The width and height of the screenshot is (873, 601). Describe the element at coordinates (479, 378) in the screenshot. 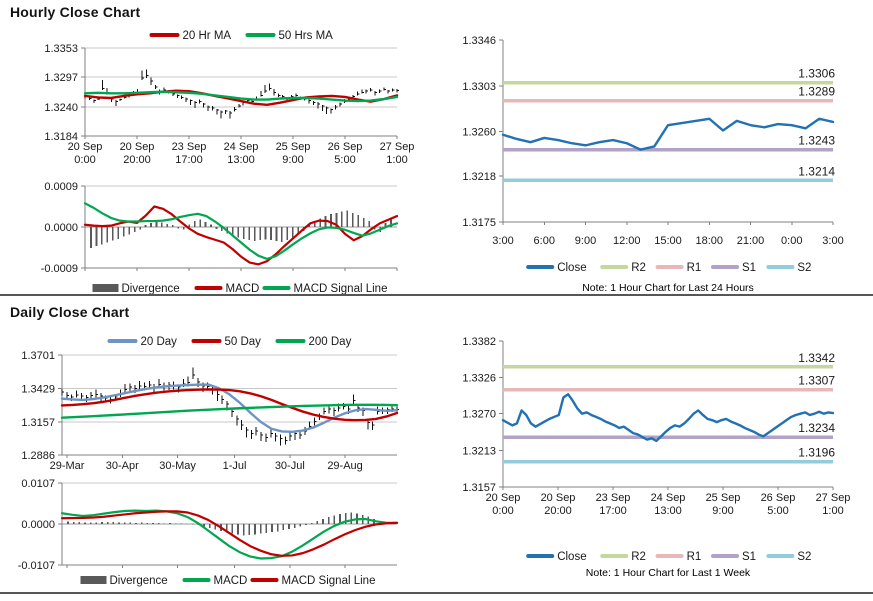

I see `svg-text: 1.3326` at that location.